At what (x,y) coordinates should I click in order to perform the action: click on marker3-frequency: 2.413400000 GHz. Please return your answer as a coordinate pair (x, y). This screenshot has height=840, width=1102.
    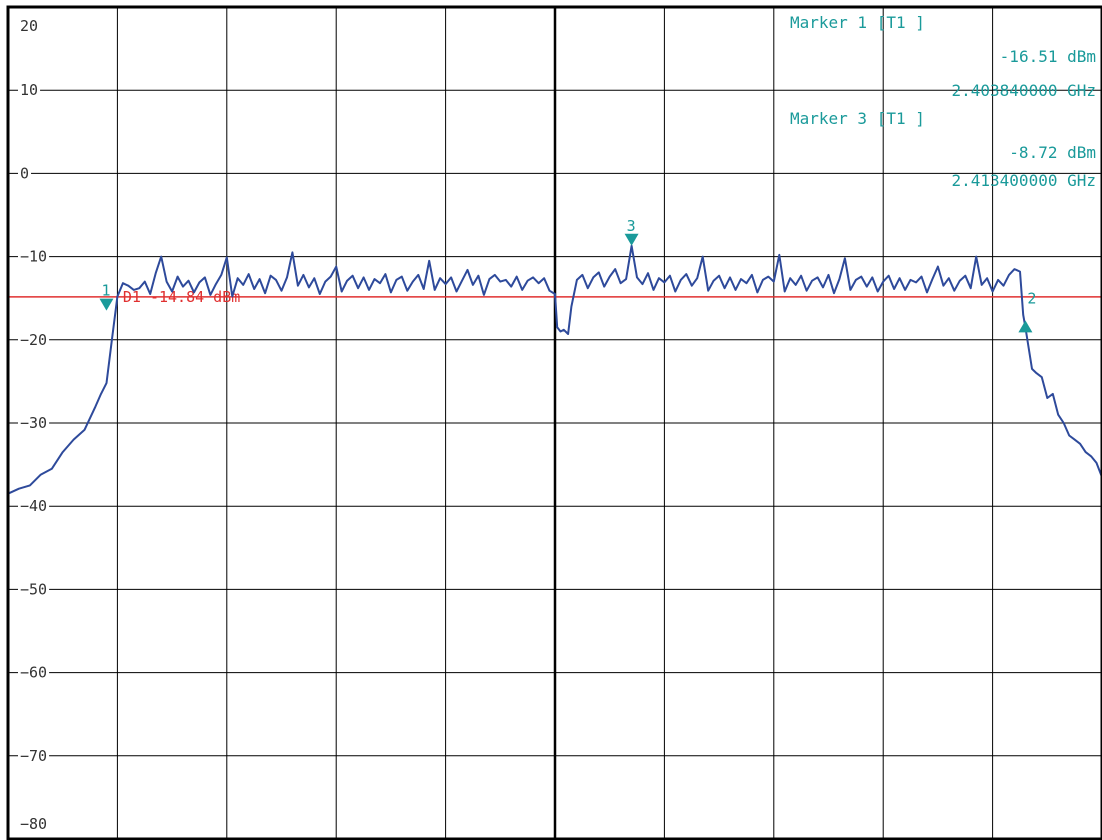
    Looking at the image, I should click on (1024, 180).